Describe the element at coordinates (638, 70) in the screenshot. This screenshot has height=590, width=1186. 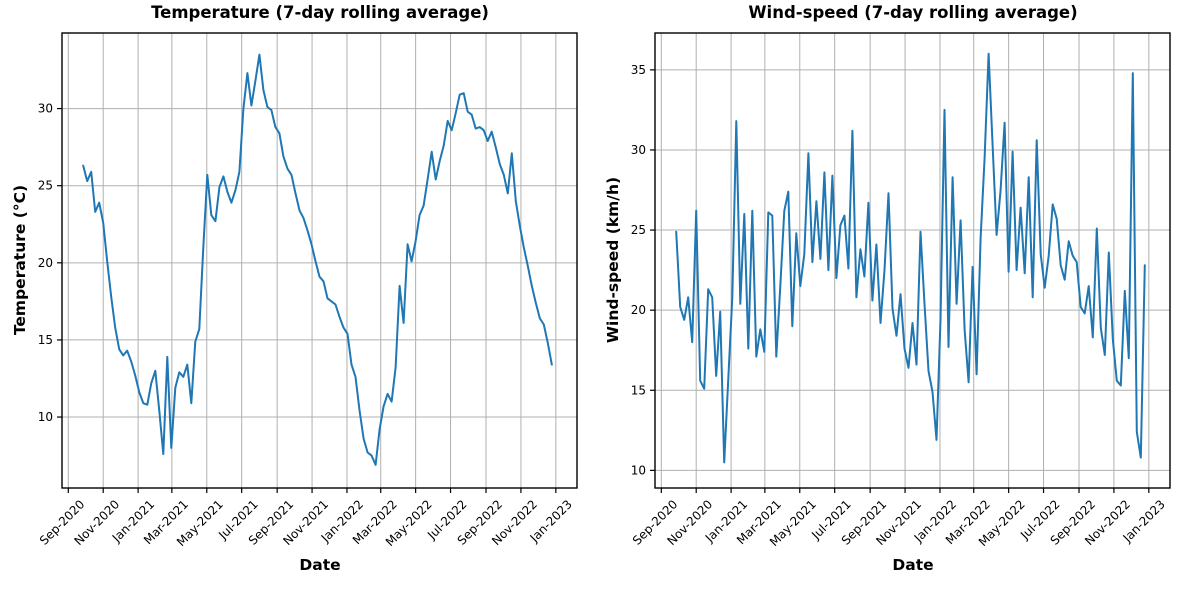
I see `y-tick-label: 35` at that location.